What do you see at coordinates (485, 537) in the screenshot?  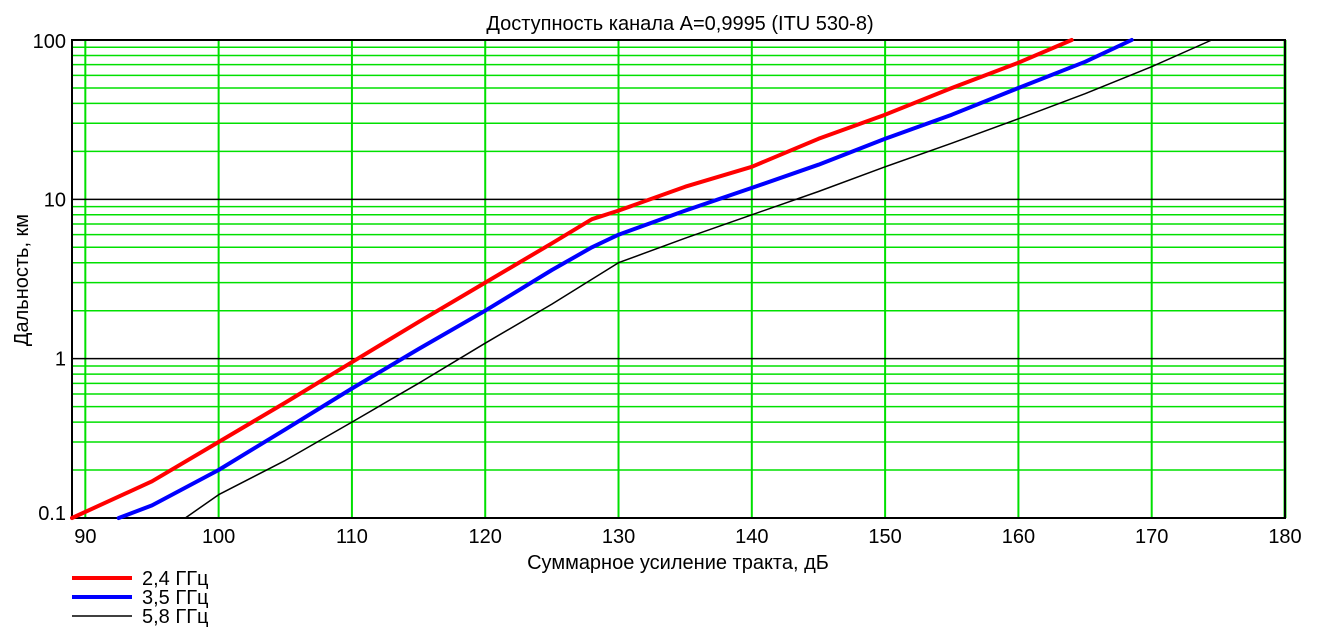 I see `x-tick-label: 120` at bounding box center [485, 537].